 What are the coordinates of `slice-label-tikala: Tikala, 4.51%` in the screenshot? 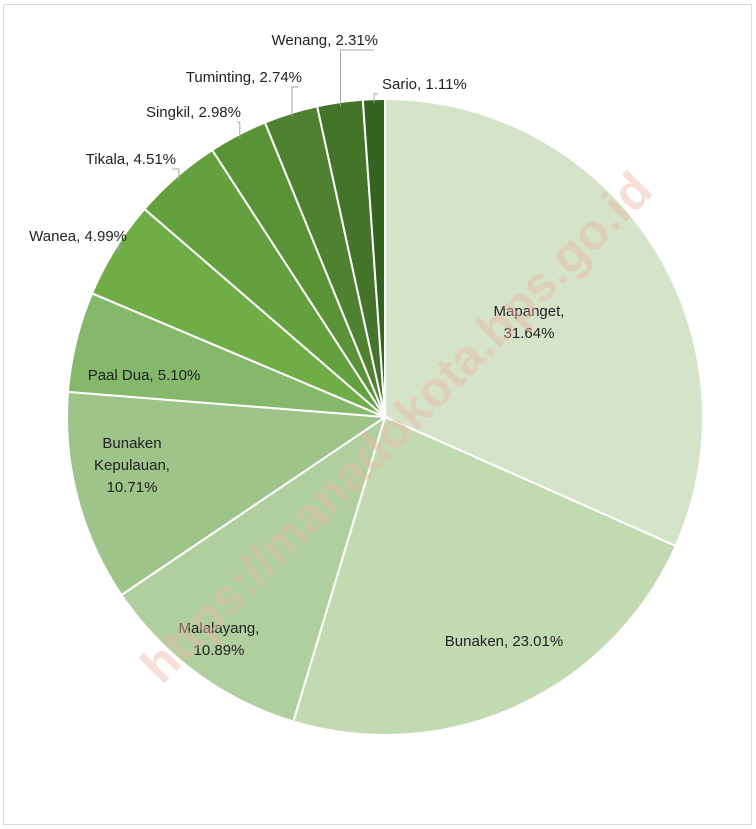 It's located at (131, 159).